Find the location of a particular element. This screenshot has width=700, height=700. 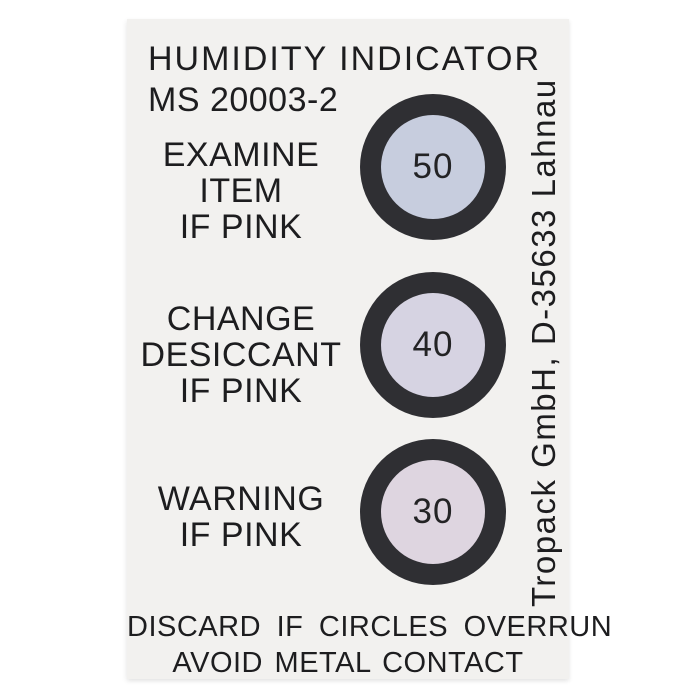

humidity-spot-50-fill: 50 is located at coordinates (433, 167).